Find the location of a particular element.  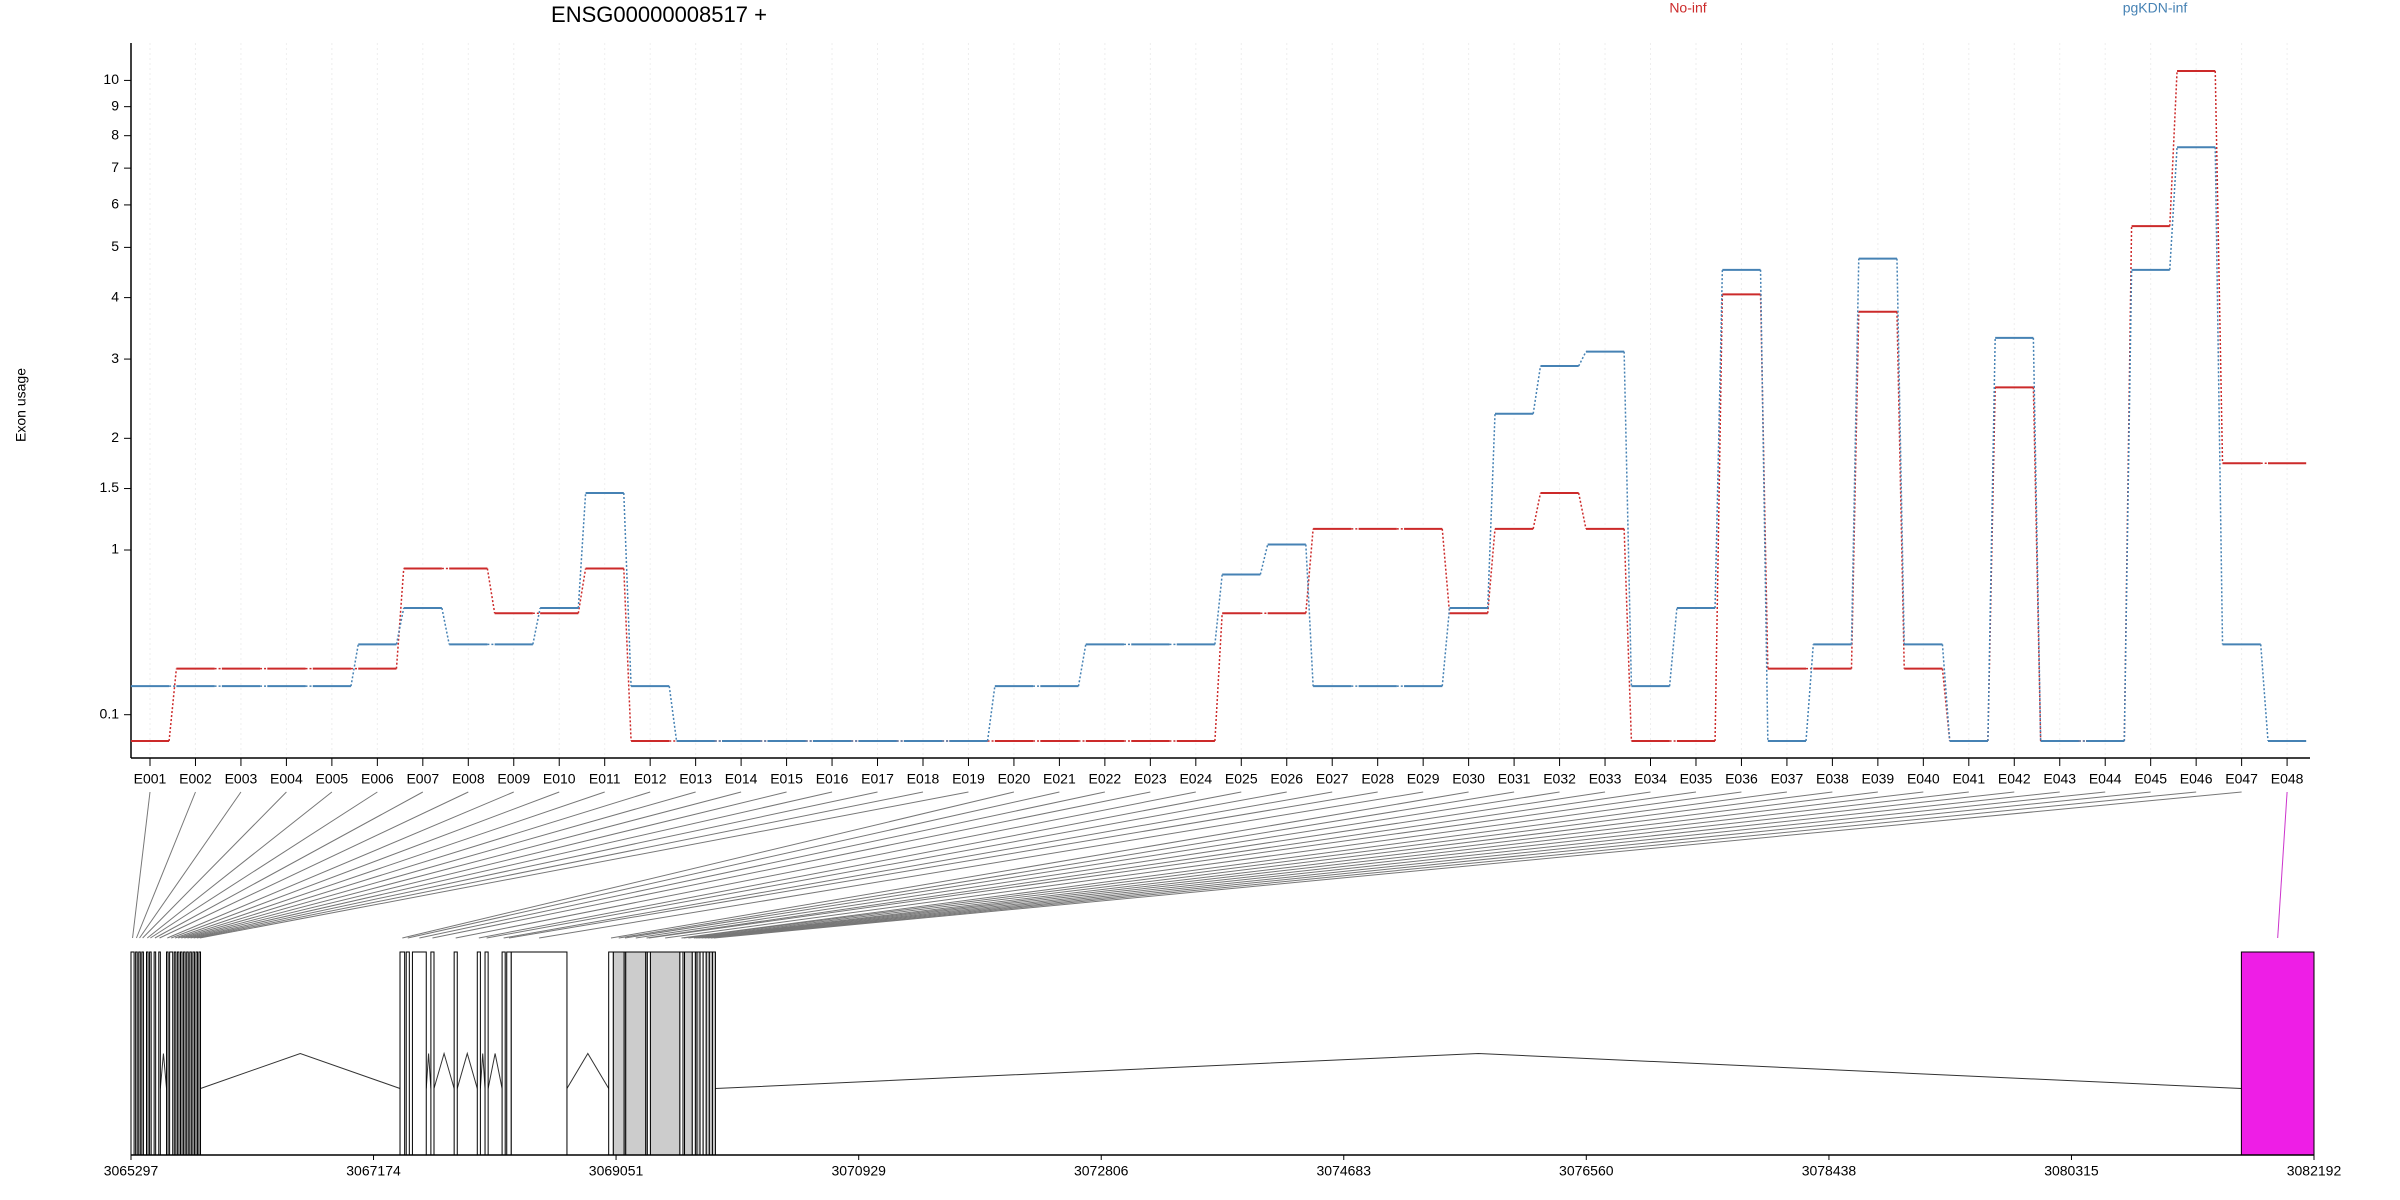

x-tick-label: E016 is located at coordinates (832, 779).